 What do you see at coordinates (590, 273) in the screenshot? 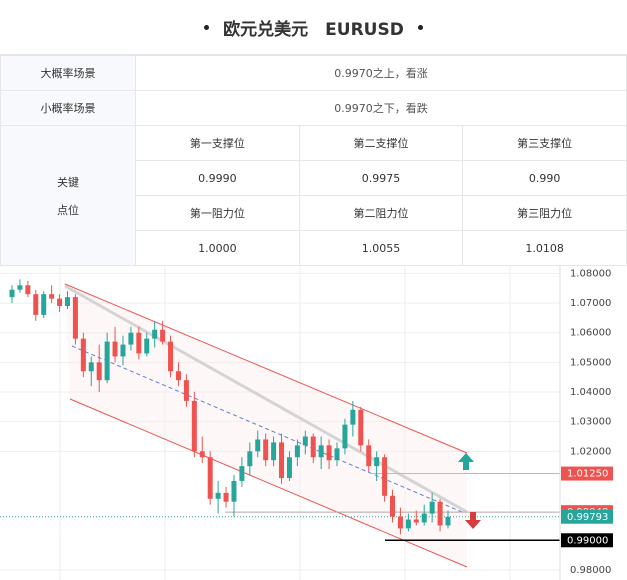
I see `y-tick-label: 1.08000` at bounding box center [590, 273].